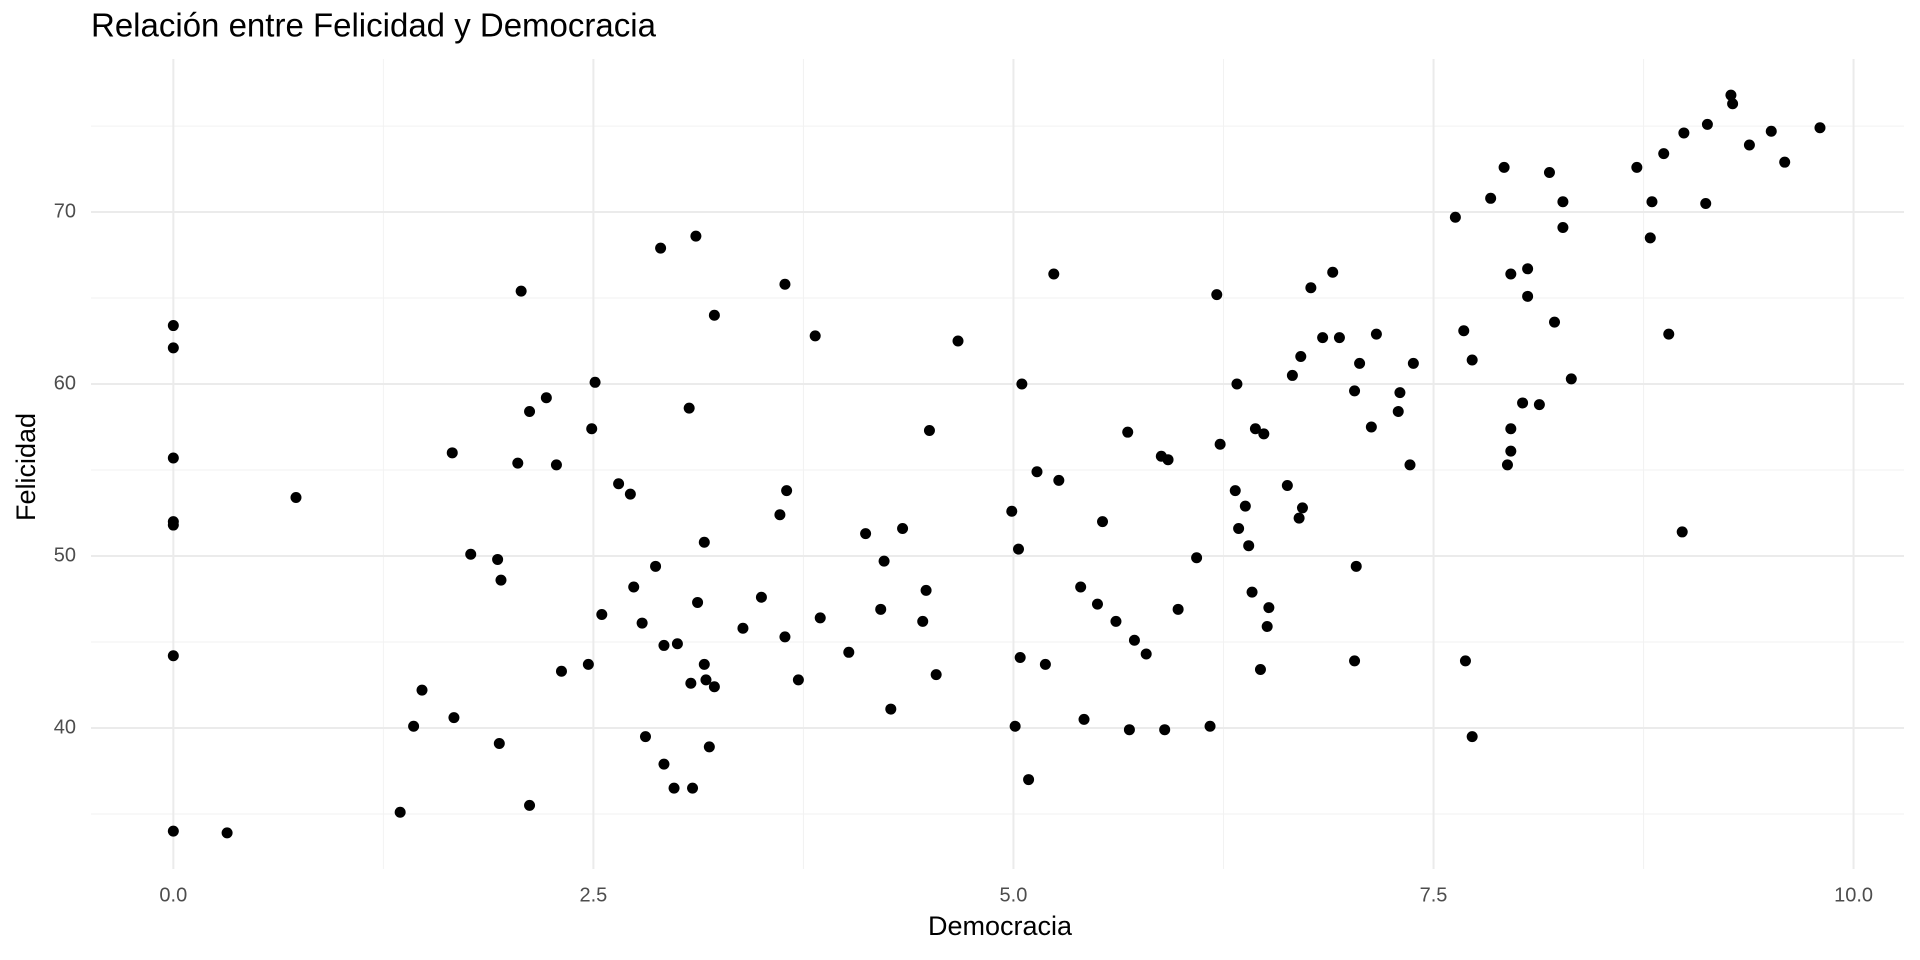  I want to click on x-axis-title: Democracia, so click(1000, 926).